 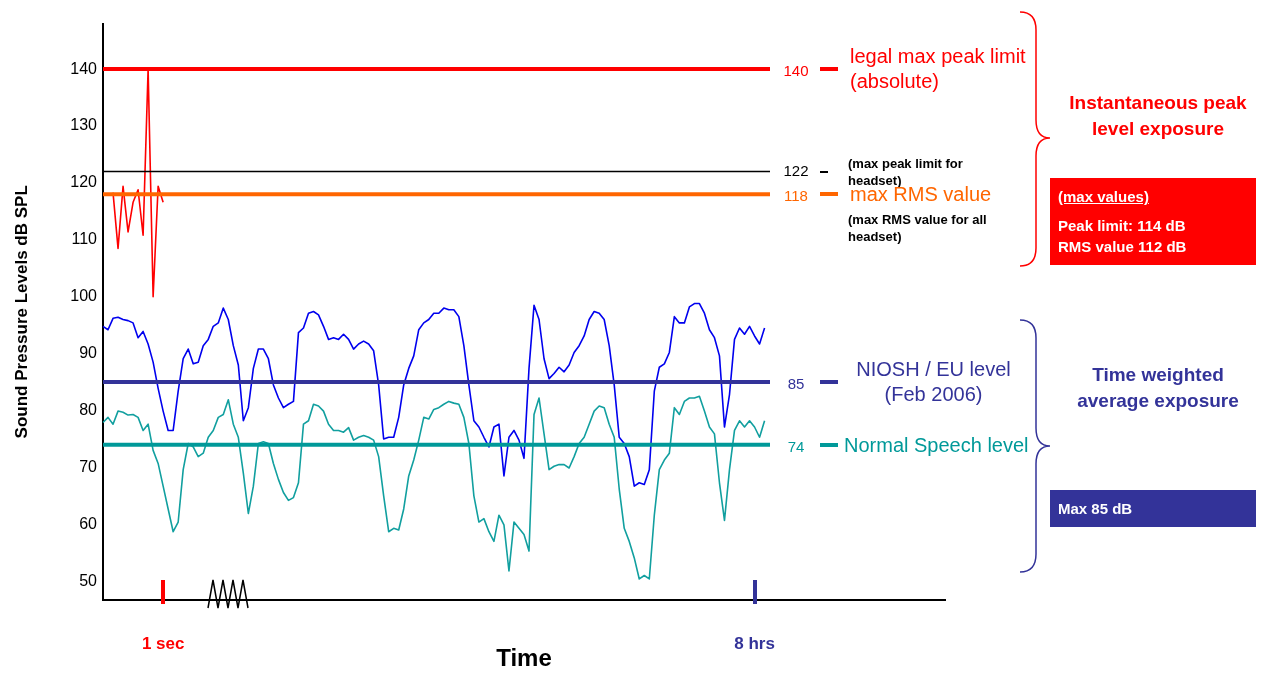 What do you see at coordinates (88, 466) in the screenshot?
I see `y-tick-label: 70` at bounding box center [88, 466].